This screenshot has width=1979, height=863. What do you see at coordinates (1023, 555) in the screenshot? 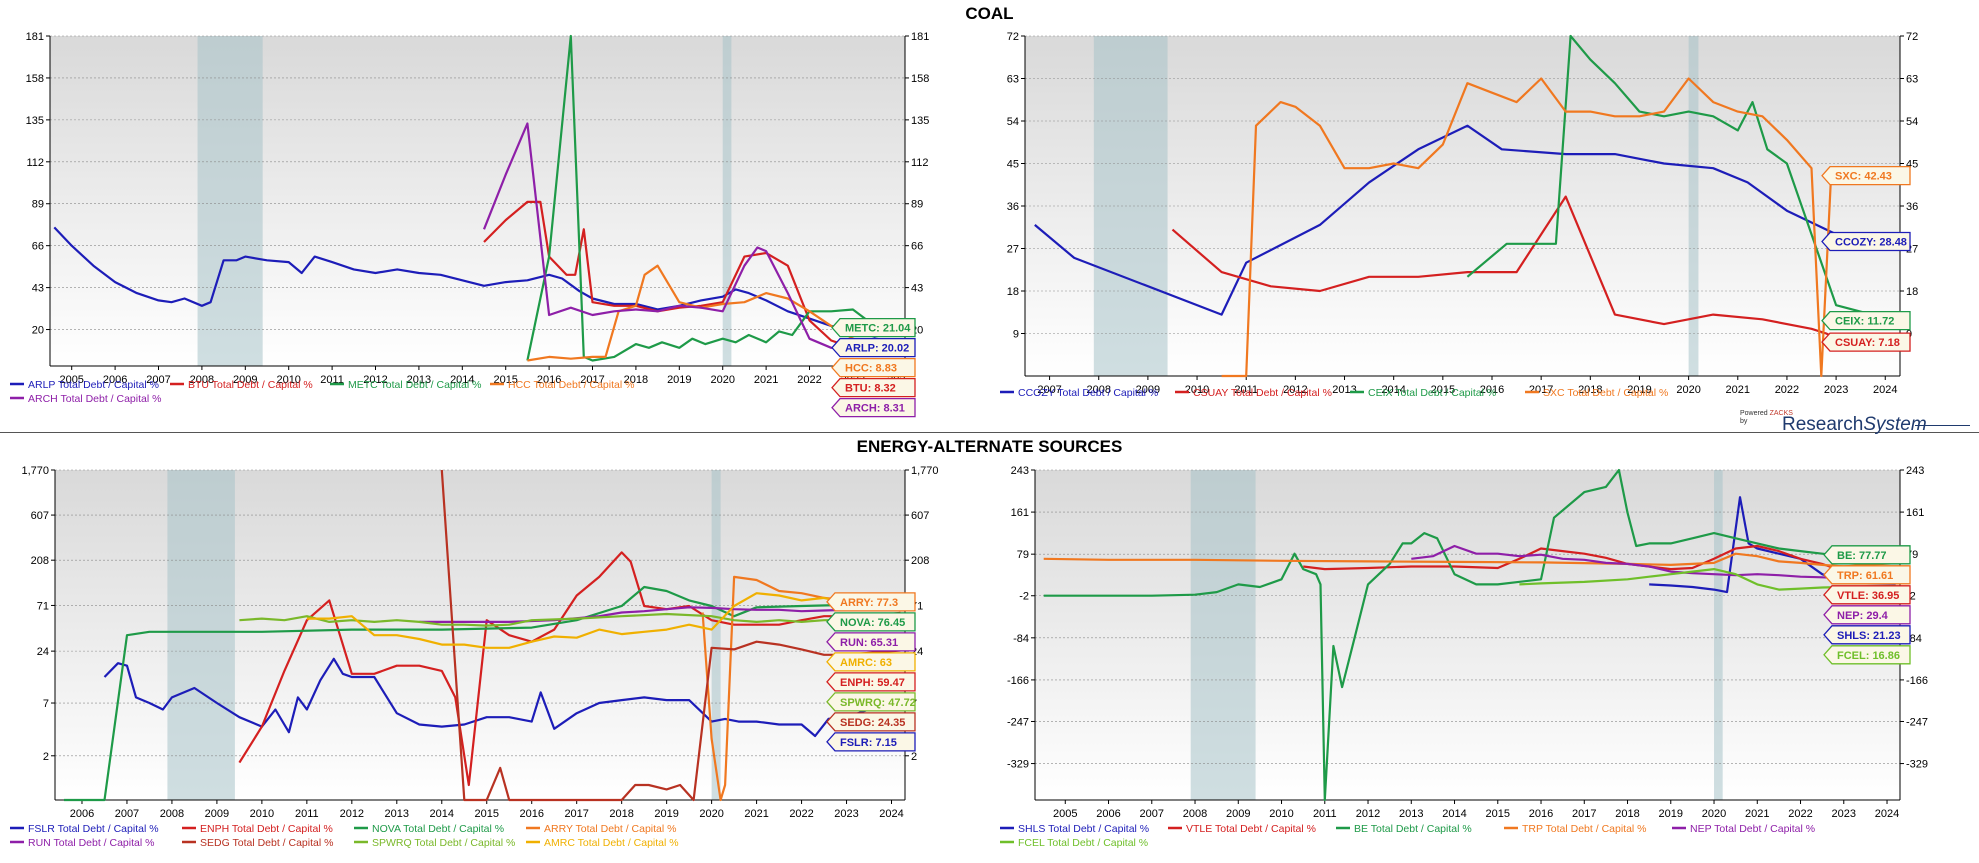
I see `y-tick-label-left: 79` at bounding box center [1023, 555].